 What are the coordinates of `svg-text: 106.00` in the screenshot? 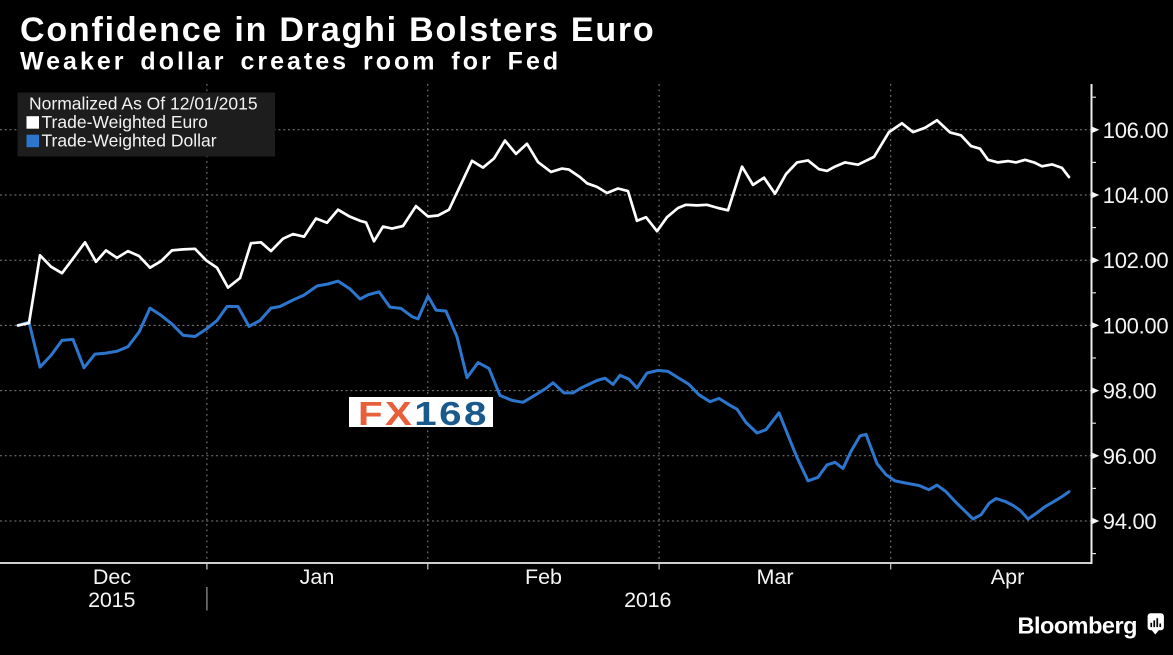 It's located at (1136, 130).